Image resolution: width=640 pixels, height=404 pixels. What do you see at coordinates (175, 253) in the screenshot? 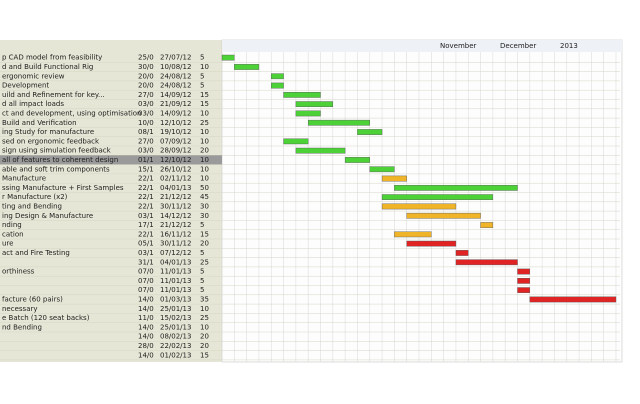
I see `task-finish: 07/12/12` at bounding box center [175, 253].